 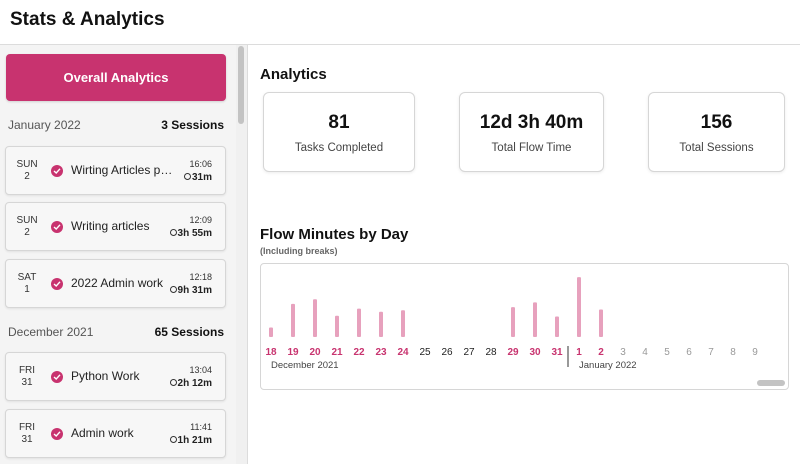 What do you see at coordinates (447, 352) in the screenshot?
I see `x-tick-label: 26` at bounding box center [447, 352].